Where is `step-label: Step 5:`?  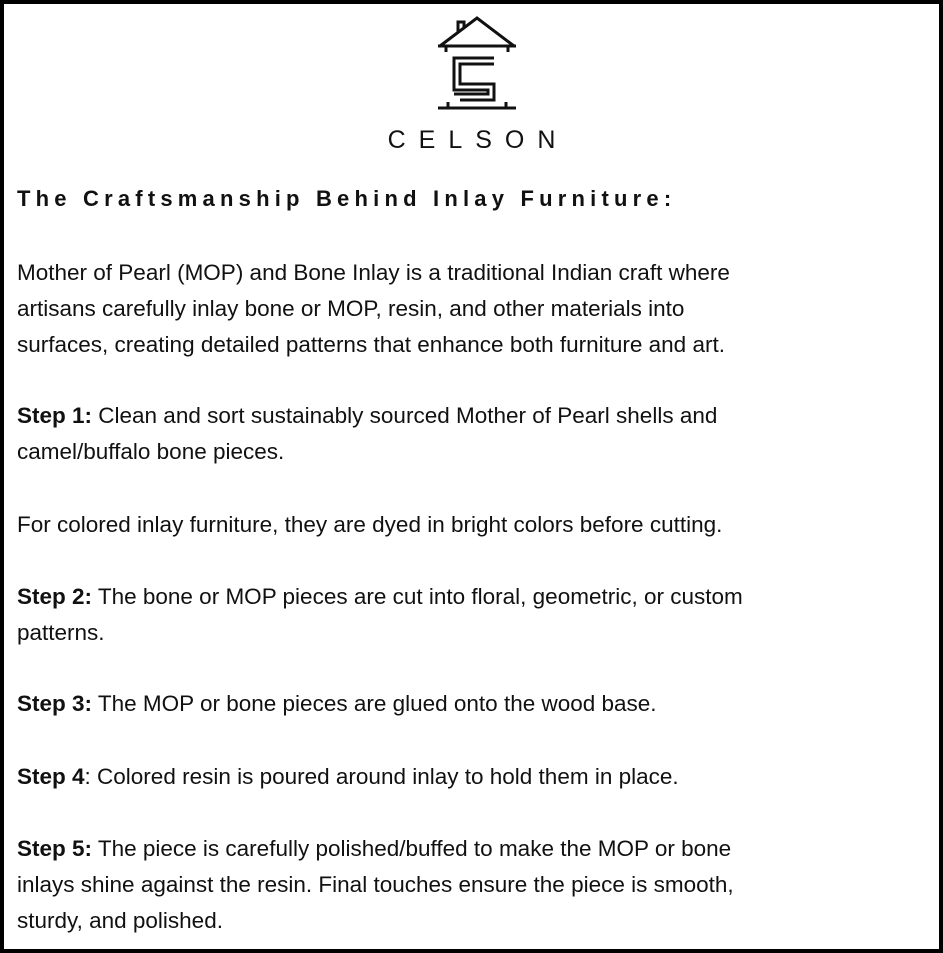
step-label: Step 5: is located at coordinates (55, 848).